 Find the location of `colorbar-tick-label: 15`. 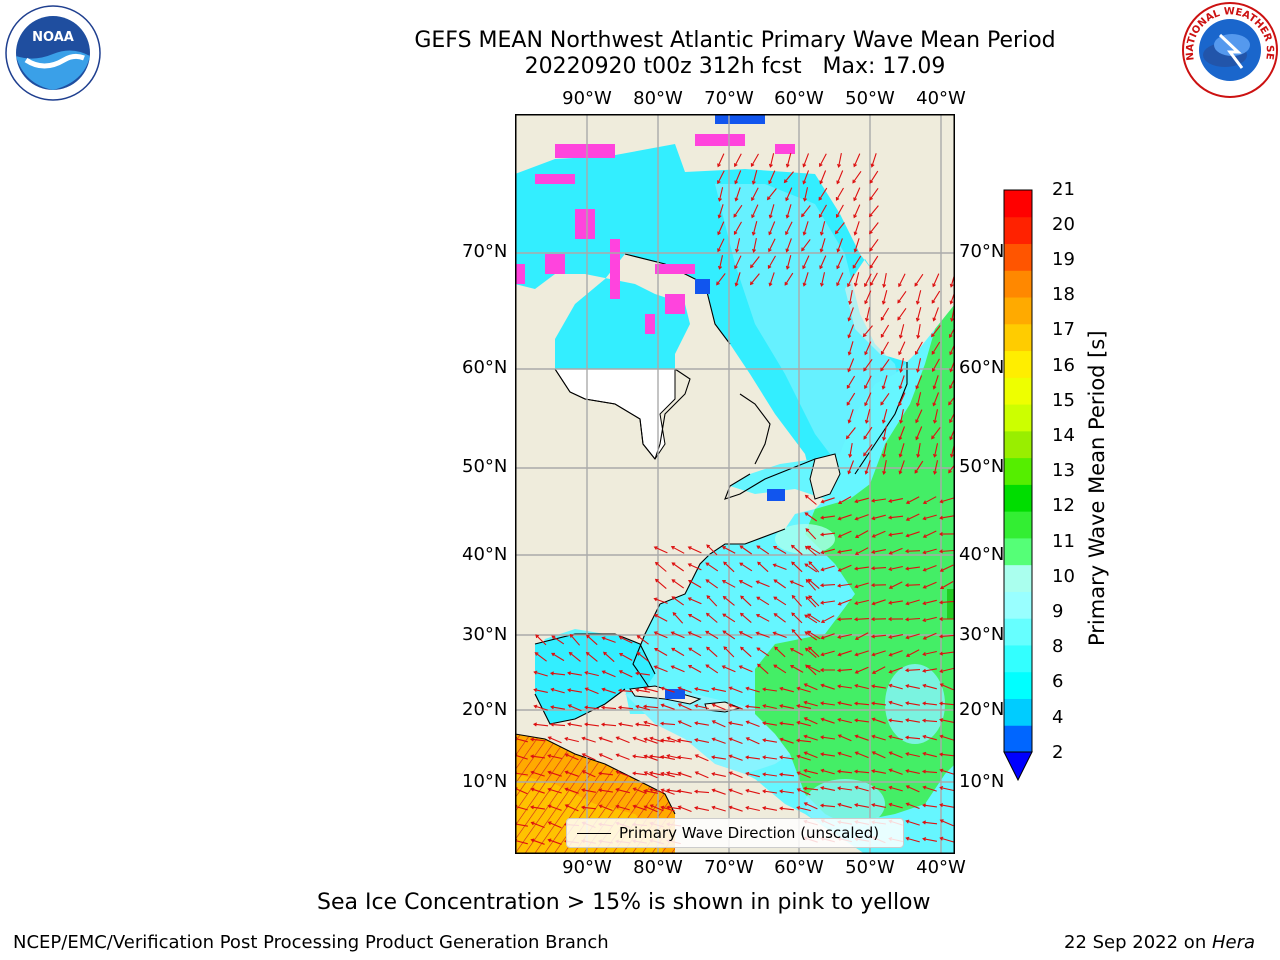

colorbar-tick-label: 15 is located at coordinates (1063, 400).